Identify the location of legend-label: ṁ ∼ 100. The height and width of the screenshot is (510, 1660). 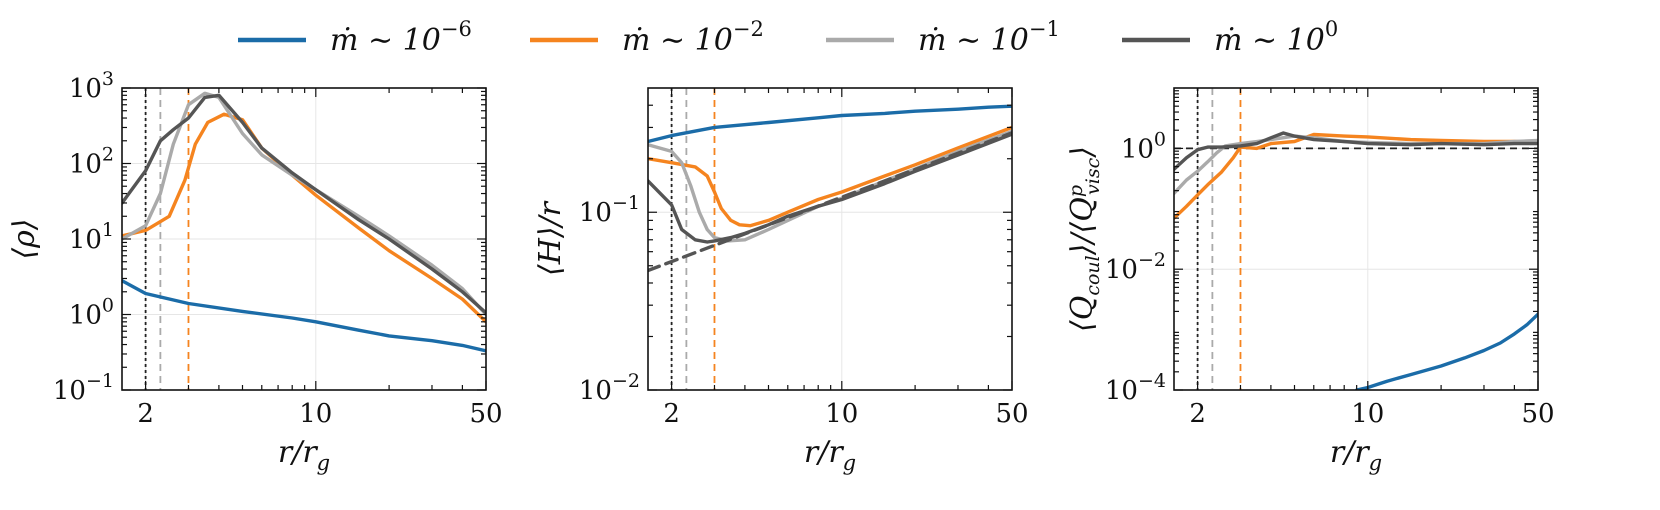
(1276, 37).